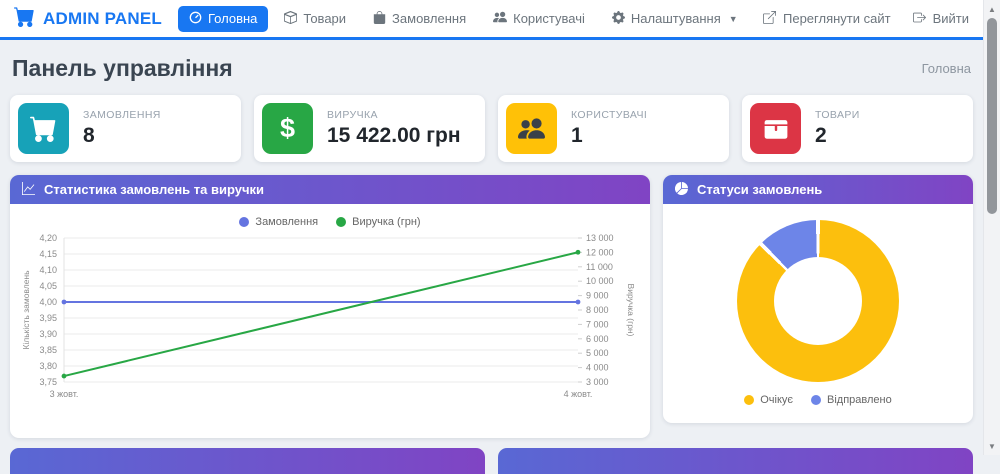  Describe the element at coordinates (837, 18) in the screenshot. I see `view-site-label: Переглянути сайт` at that location.